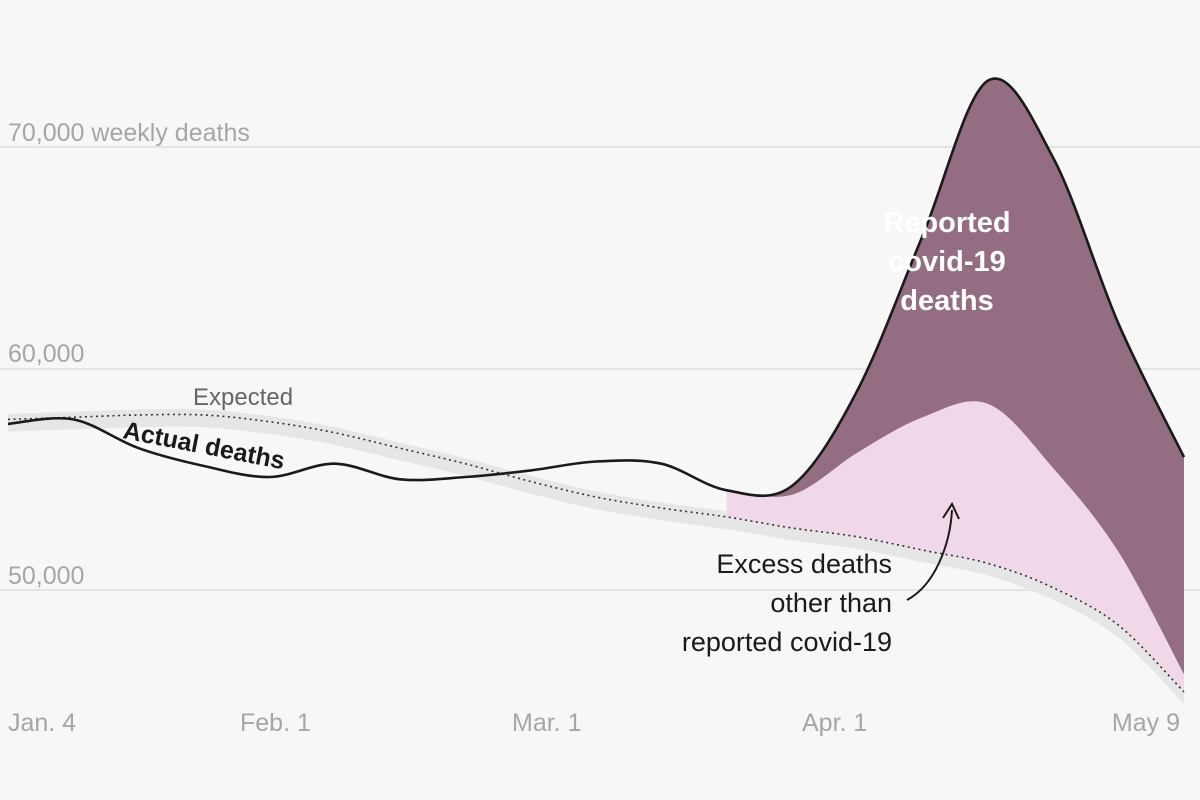 The width and height of the screenshot is (1200, 800). What do you see at coordinates (804, 564) in the screenshot?
I see `excess-label-line1: Excess deaths` at bounding box center [804, 564].